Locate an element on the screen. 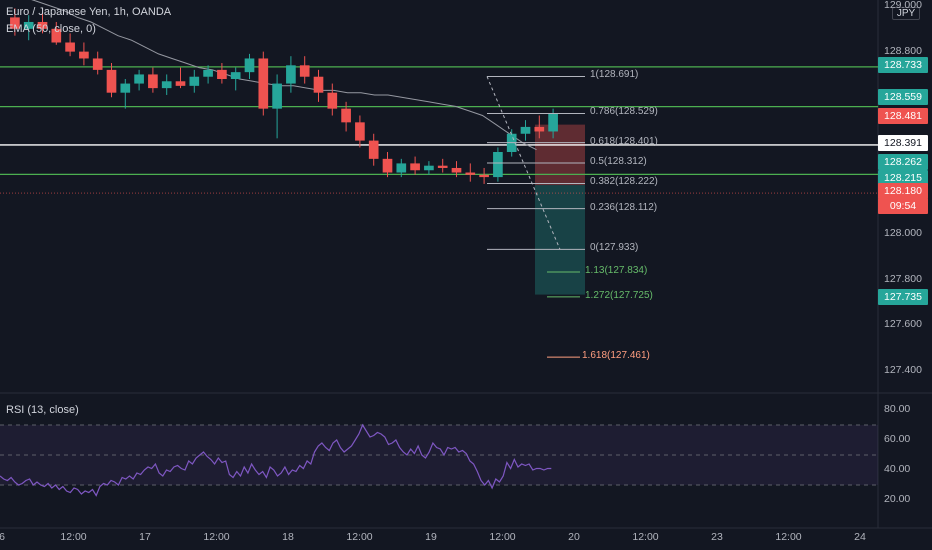 The image size is (932, 550). price-tick: 127.600 is located at coordinates (903, 324).